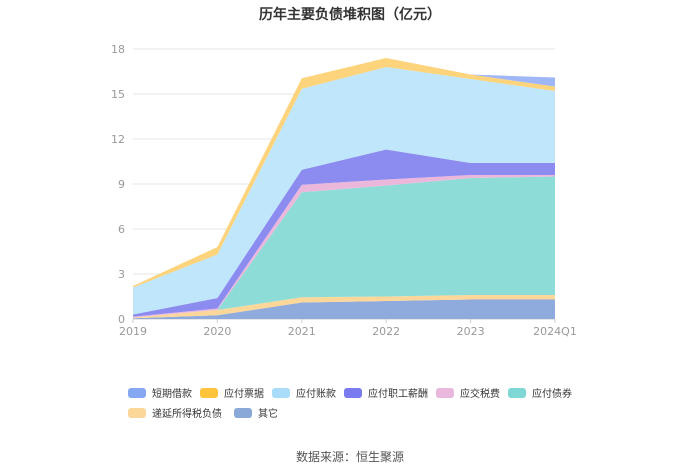 This screenshot has height=473, width=700. I want to click on legend-label: 应付债券, so click(552, 394).